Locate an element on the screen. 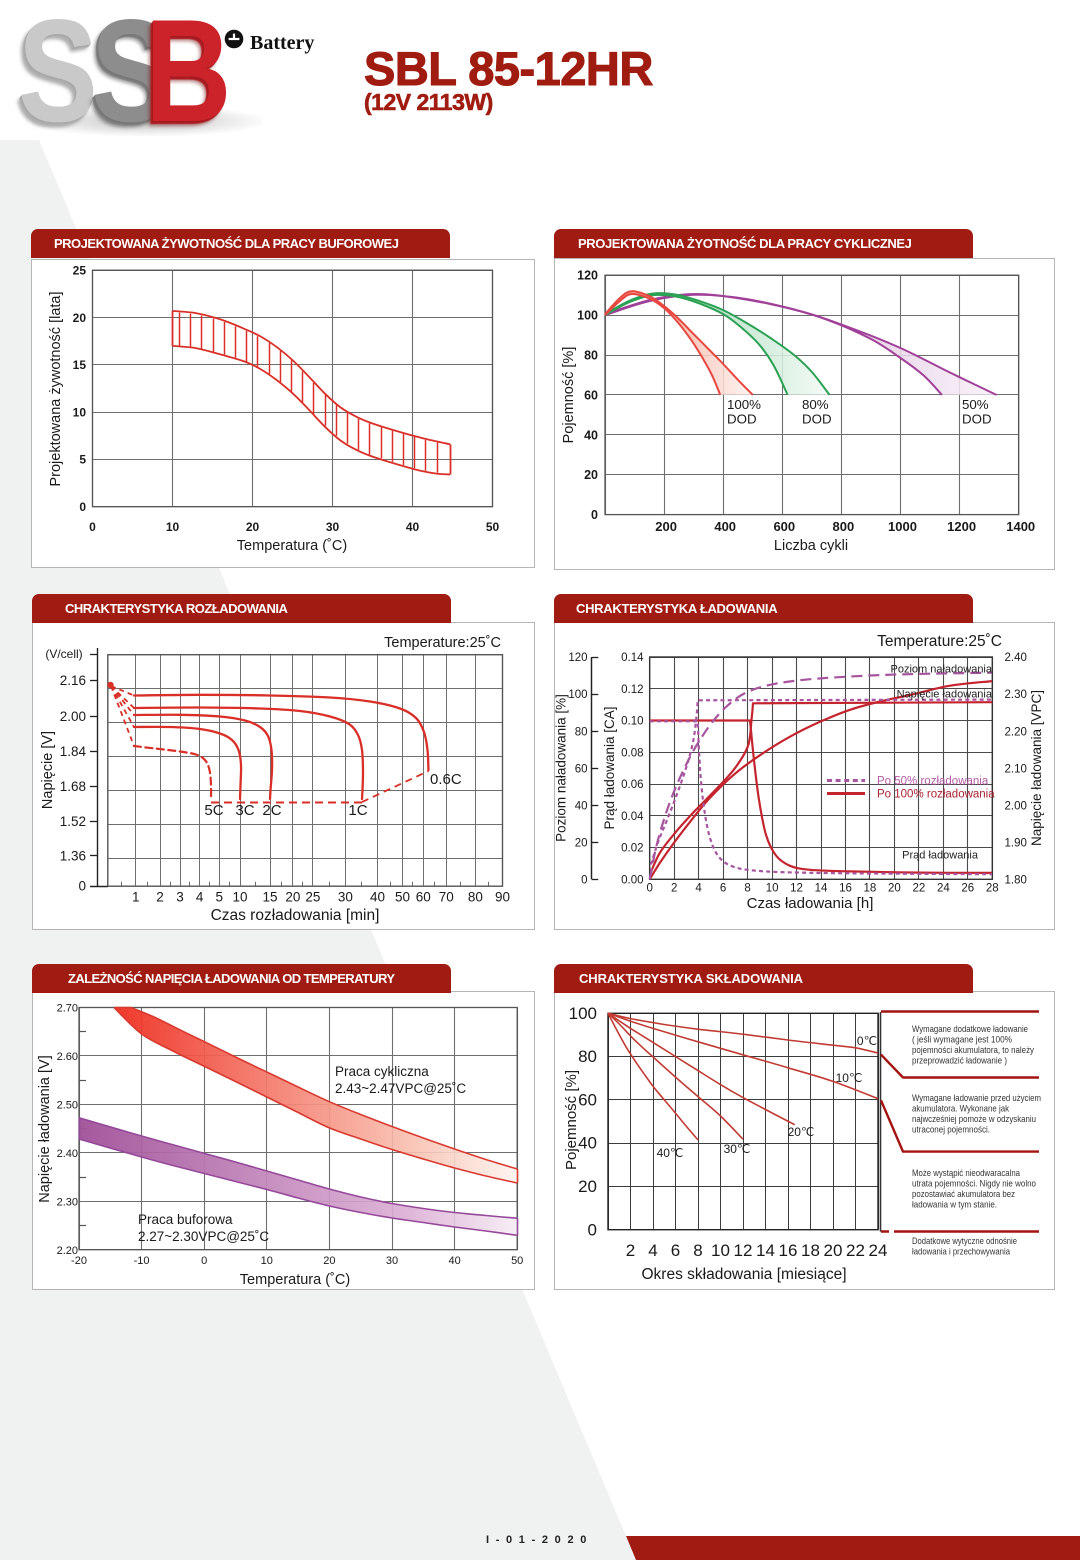 The width and height of the screenshot is (1080, 1560). svg-text: pozostawiać akumulatora bez is located at coordinates (963, 1194).